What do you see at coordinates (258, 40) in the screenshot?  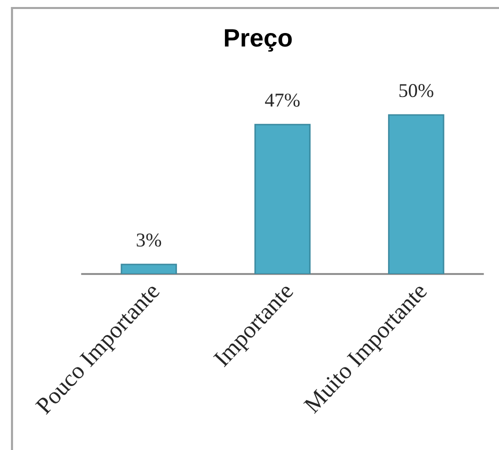 I see `chart-title: Preço` at bounding box center [258, 40].